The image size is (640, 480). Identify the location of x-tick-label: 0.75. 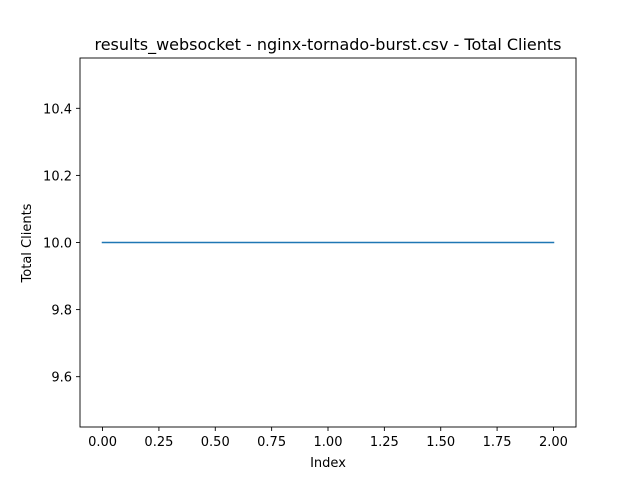
(271, 442).